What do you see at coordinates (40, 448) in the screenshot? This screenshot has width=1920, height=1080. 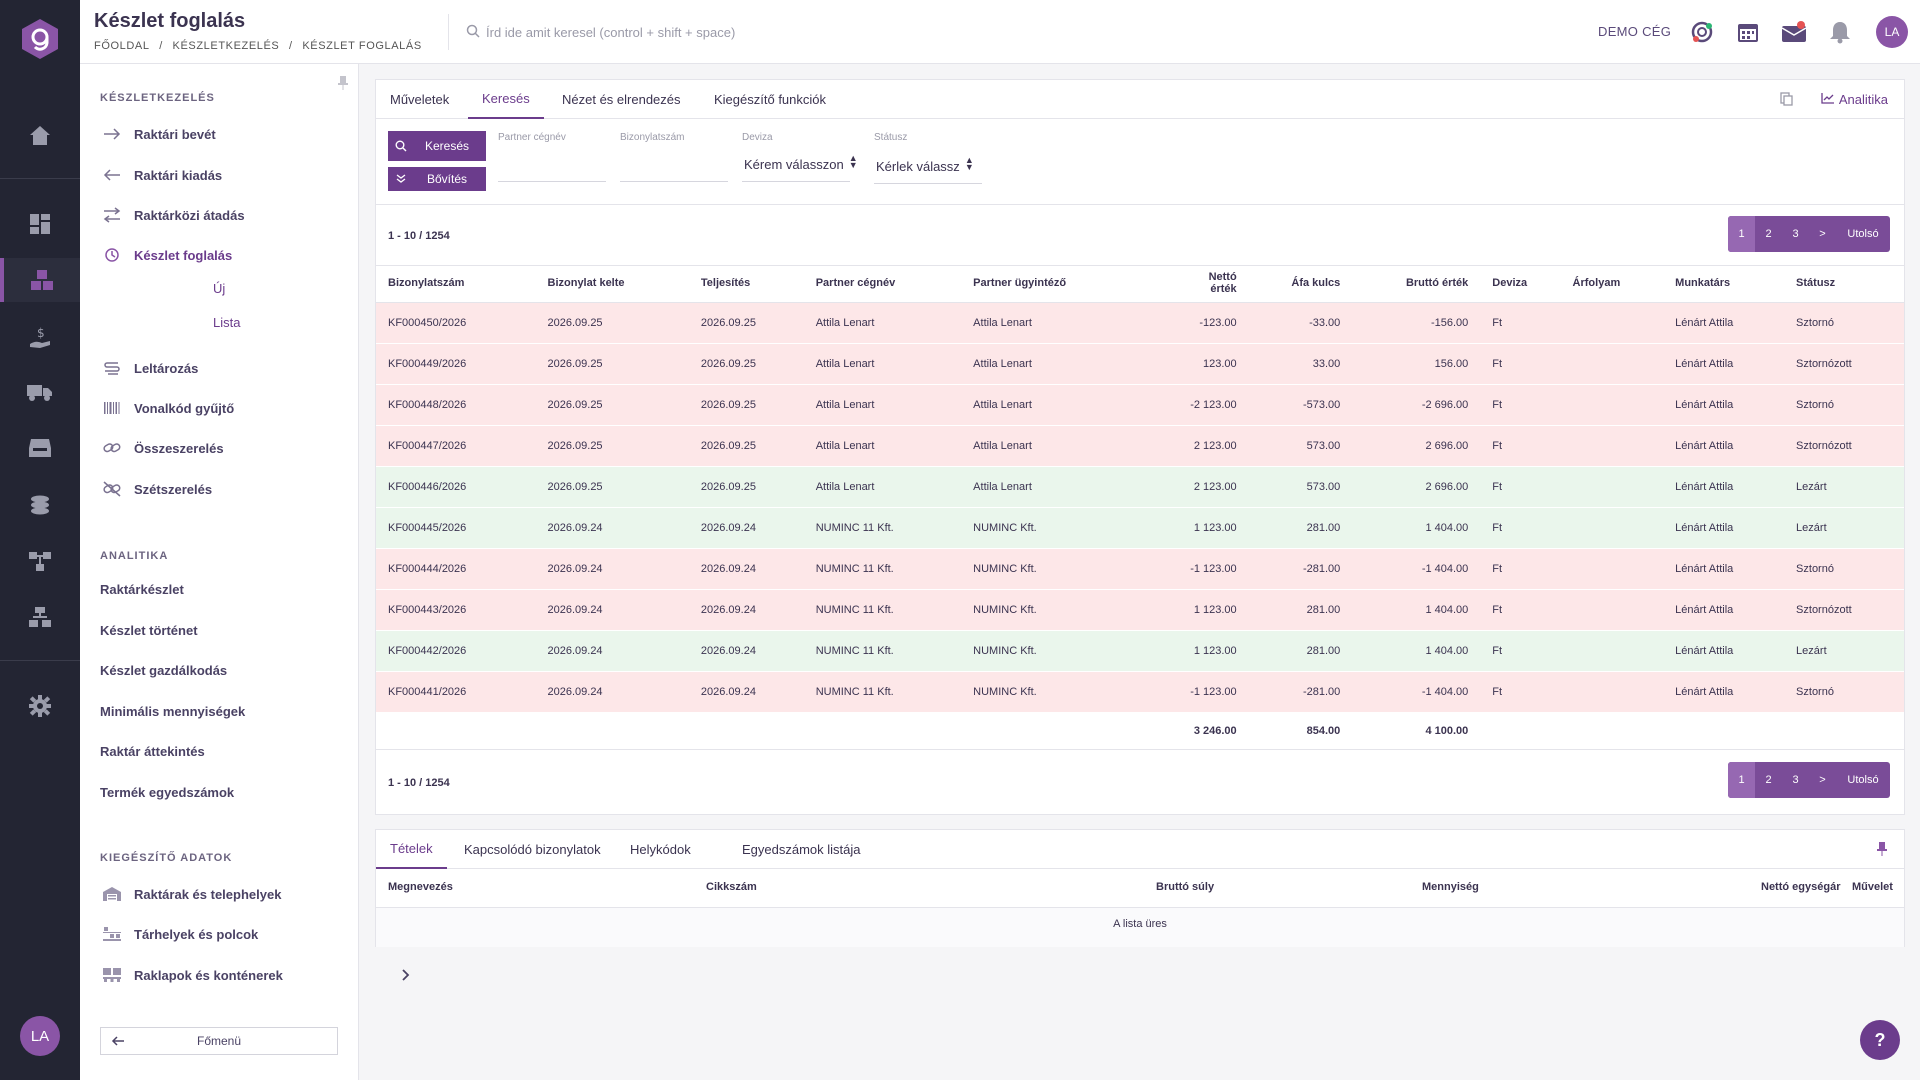 I see `inbox-icon` at bounding box center [40, 448].